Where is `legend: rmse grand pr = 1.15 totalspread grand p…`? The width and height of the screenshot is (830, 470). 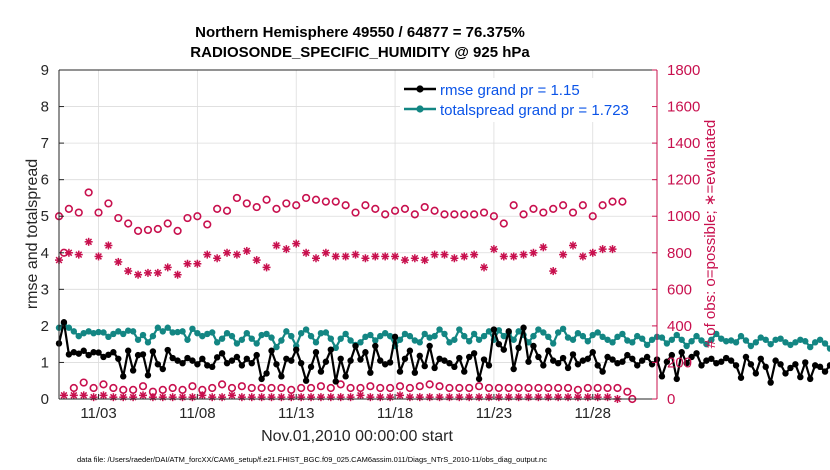 legend: rmse grand pr = 1.15 totalspread grand p… is located at coordinates (526, 100).